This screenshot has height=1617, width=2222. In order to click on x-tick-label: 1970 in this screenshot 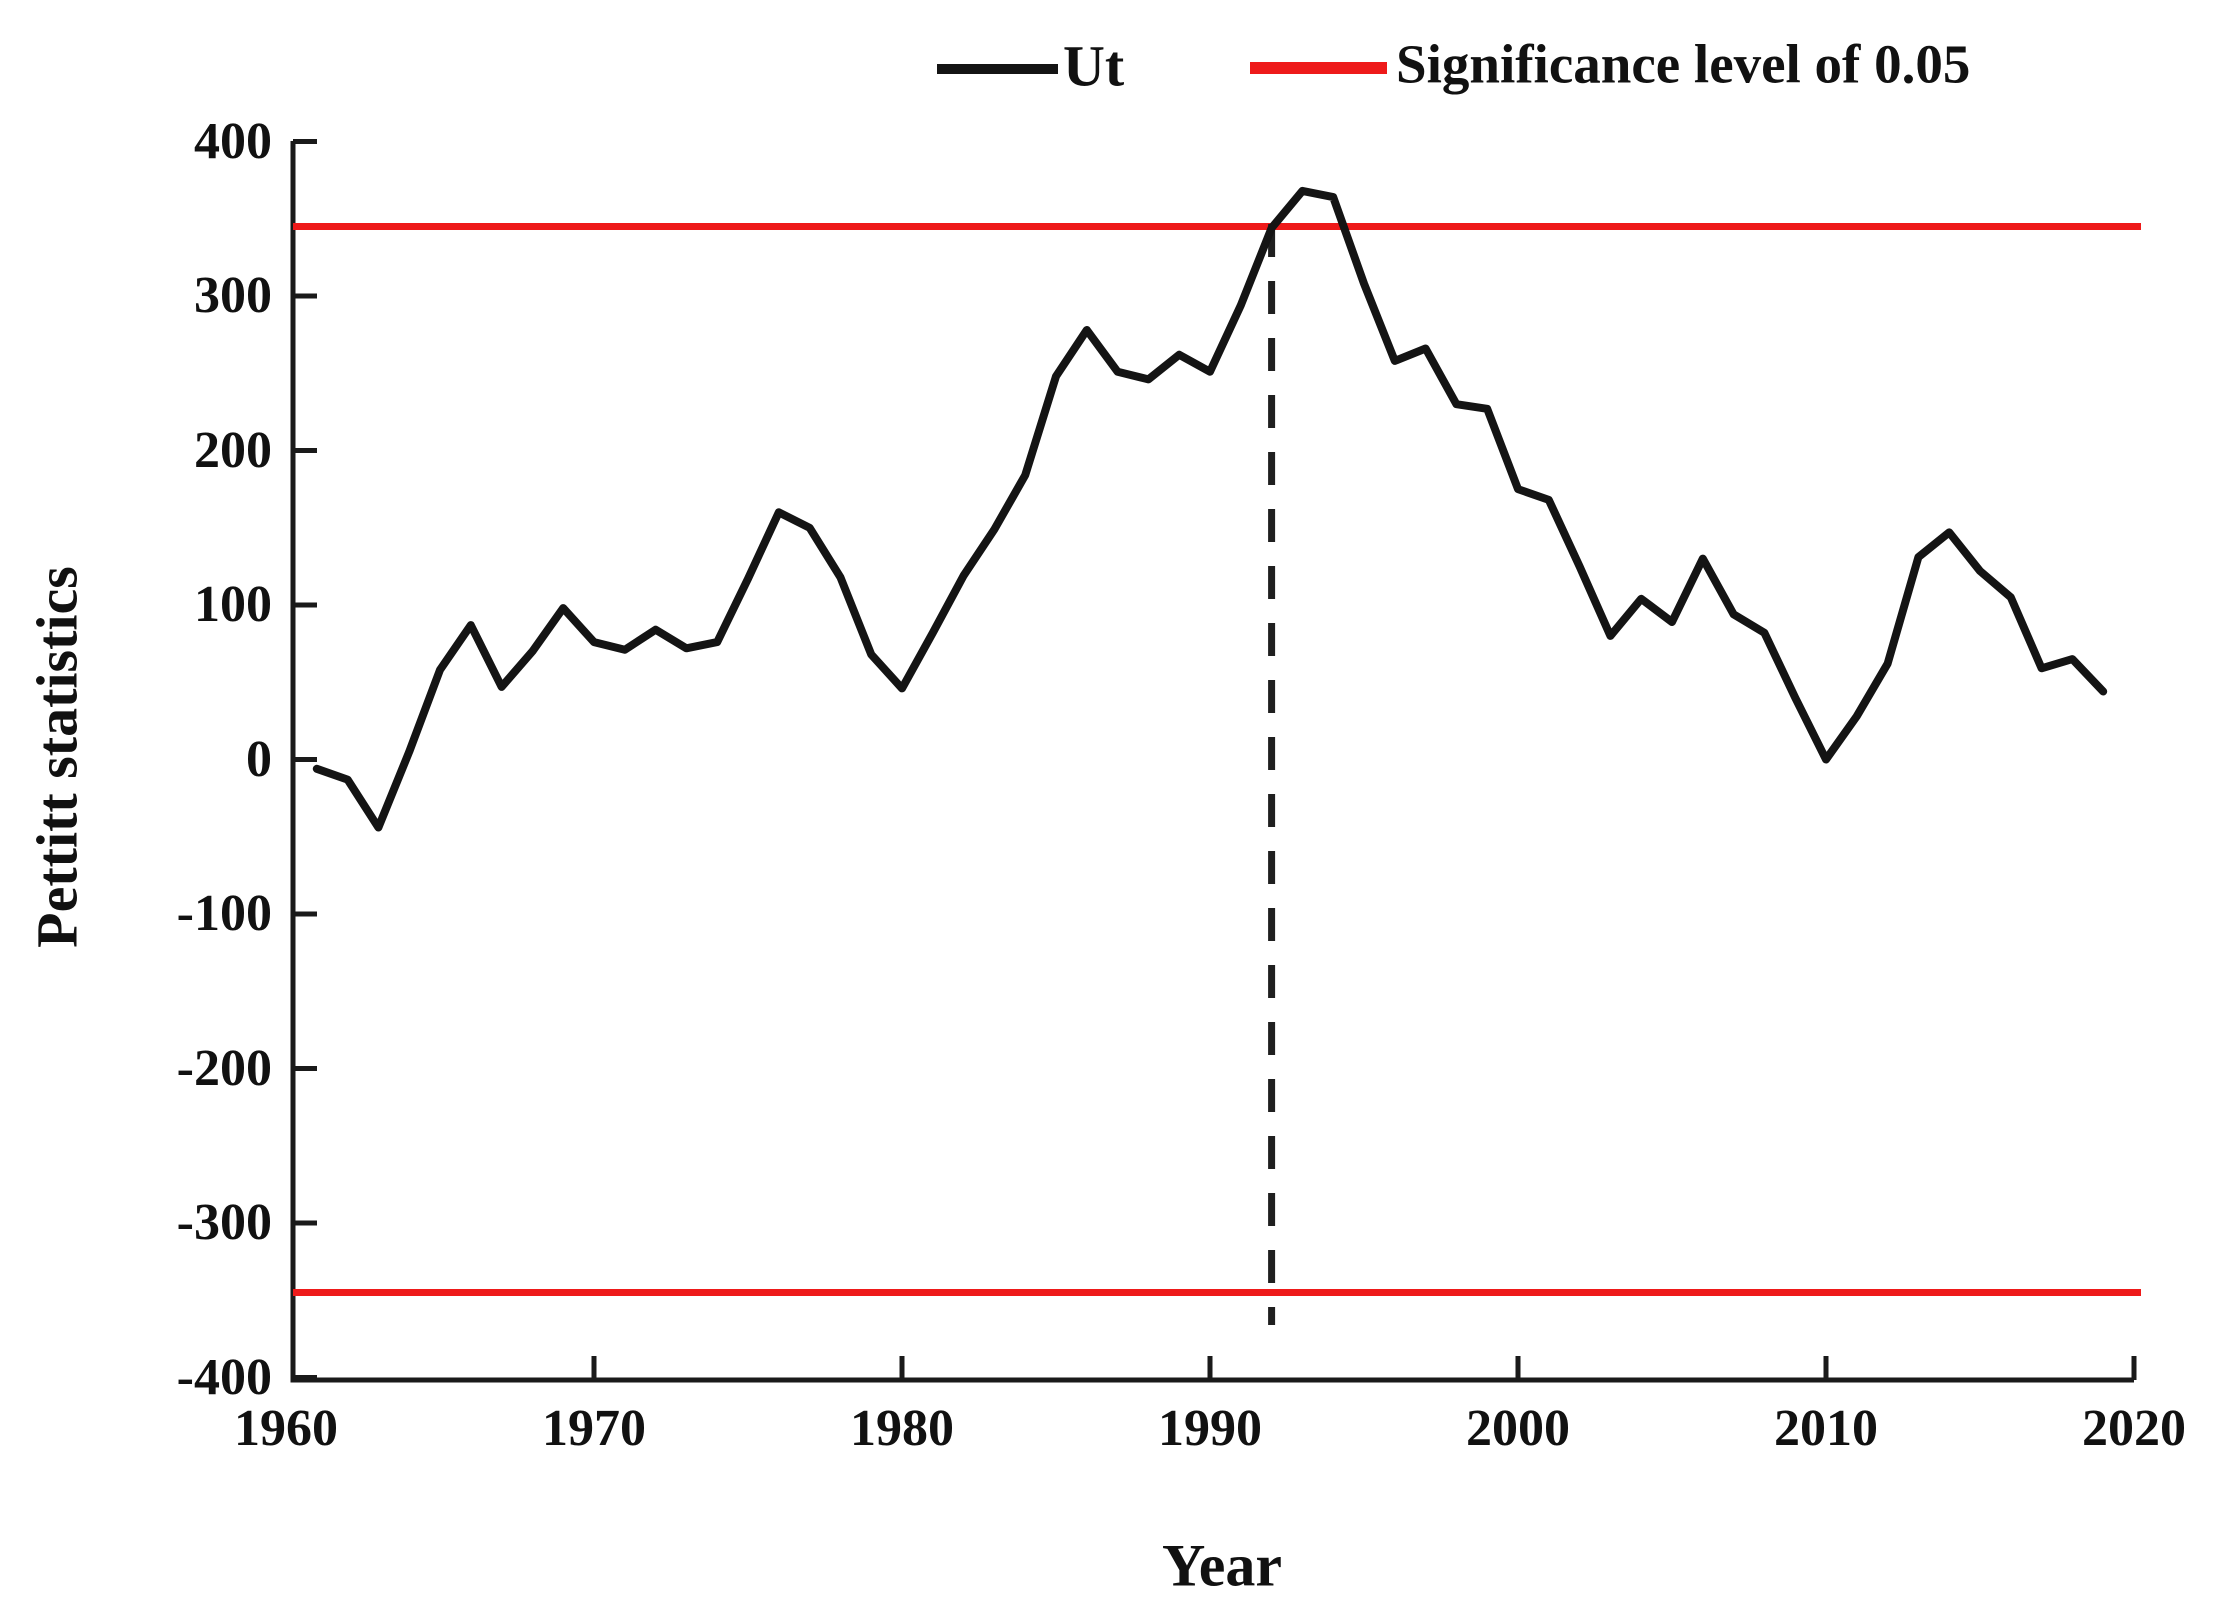, I will do `click(594, 1428)`.